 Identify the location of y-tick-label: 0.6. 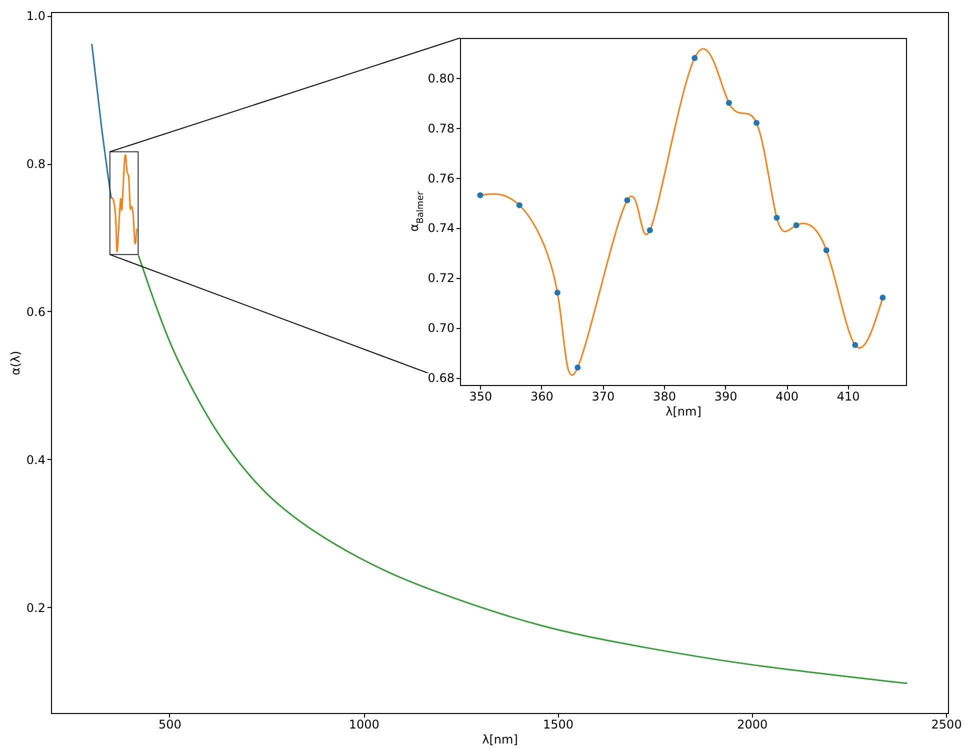
(36, 311).